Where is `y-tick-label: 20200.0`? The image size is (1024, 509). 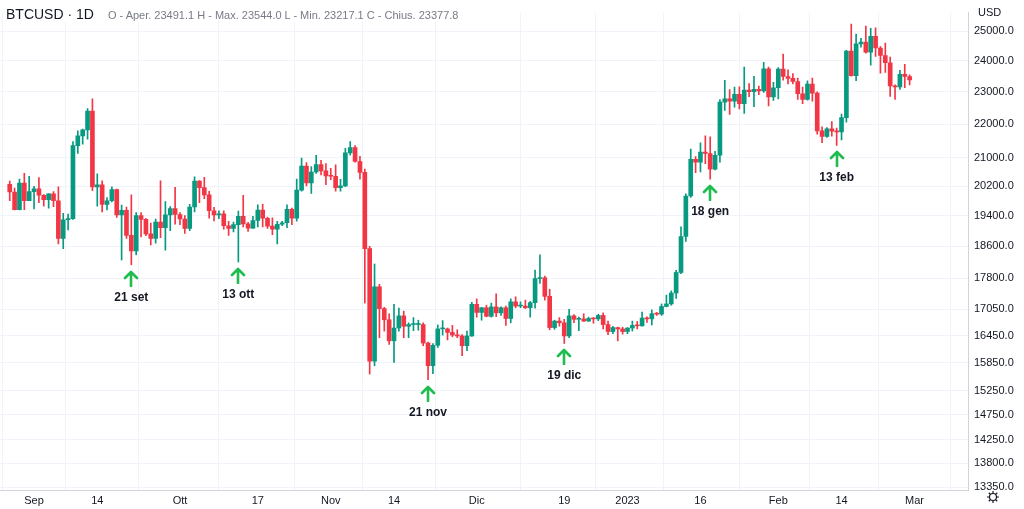
y-tick-label: 20200.0 is located at coordinates (994, 185).